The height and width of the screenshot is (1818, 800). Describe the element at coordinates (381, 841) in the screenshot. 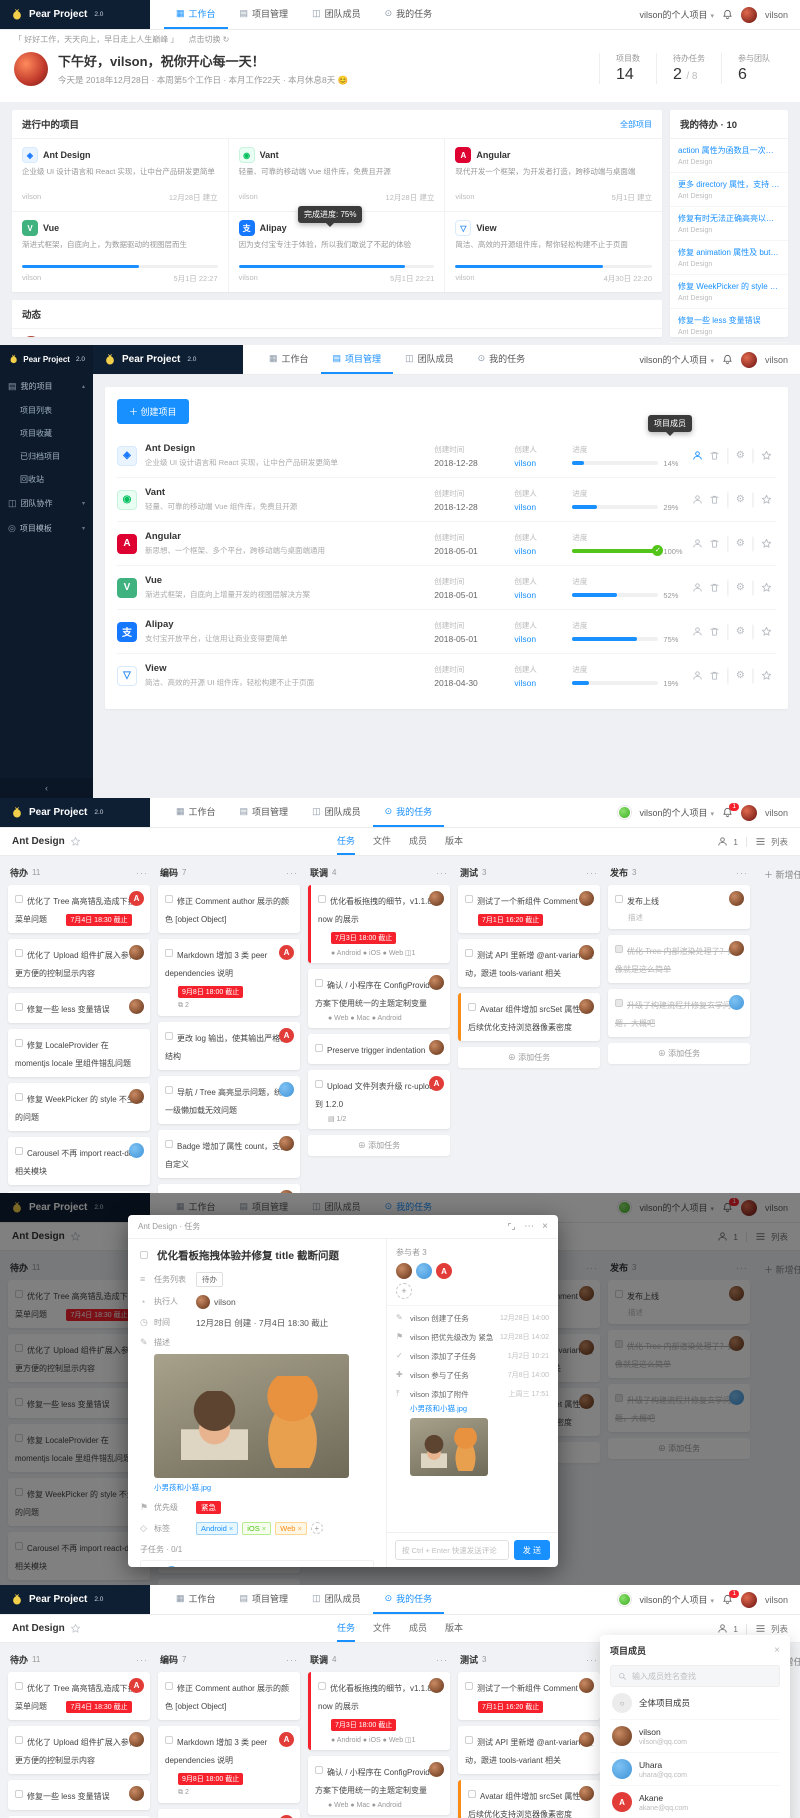

I see `project-tab: 文件` at that location.